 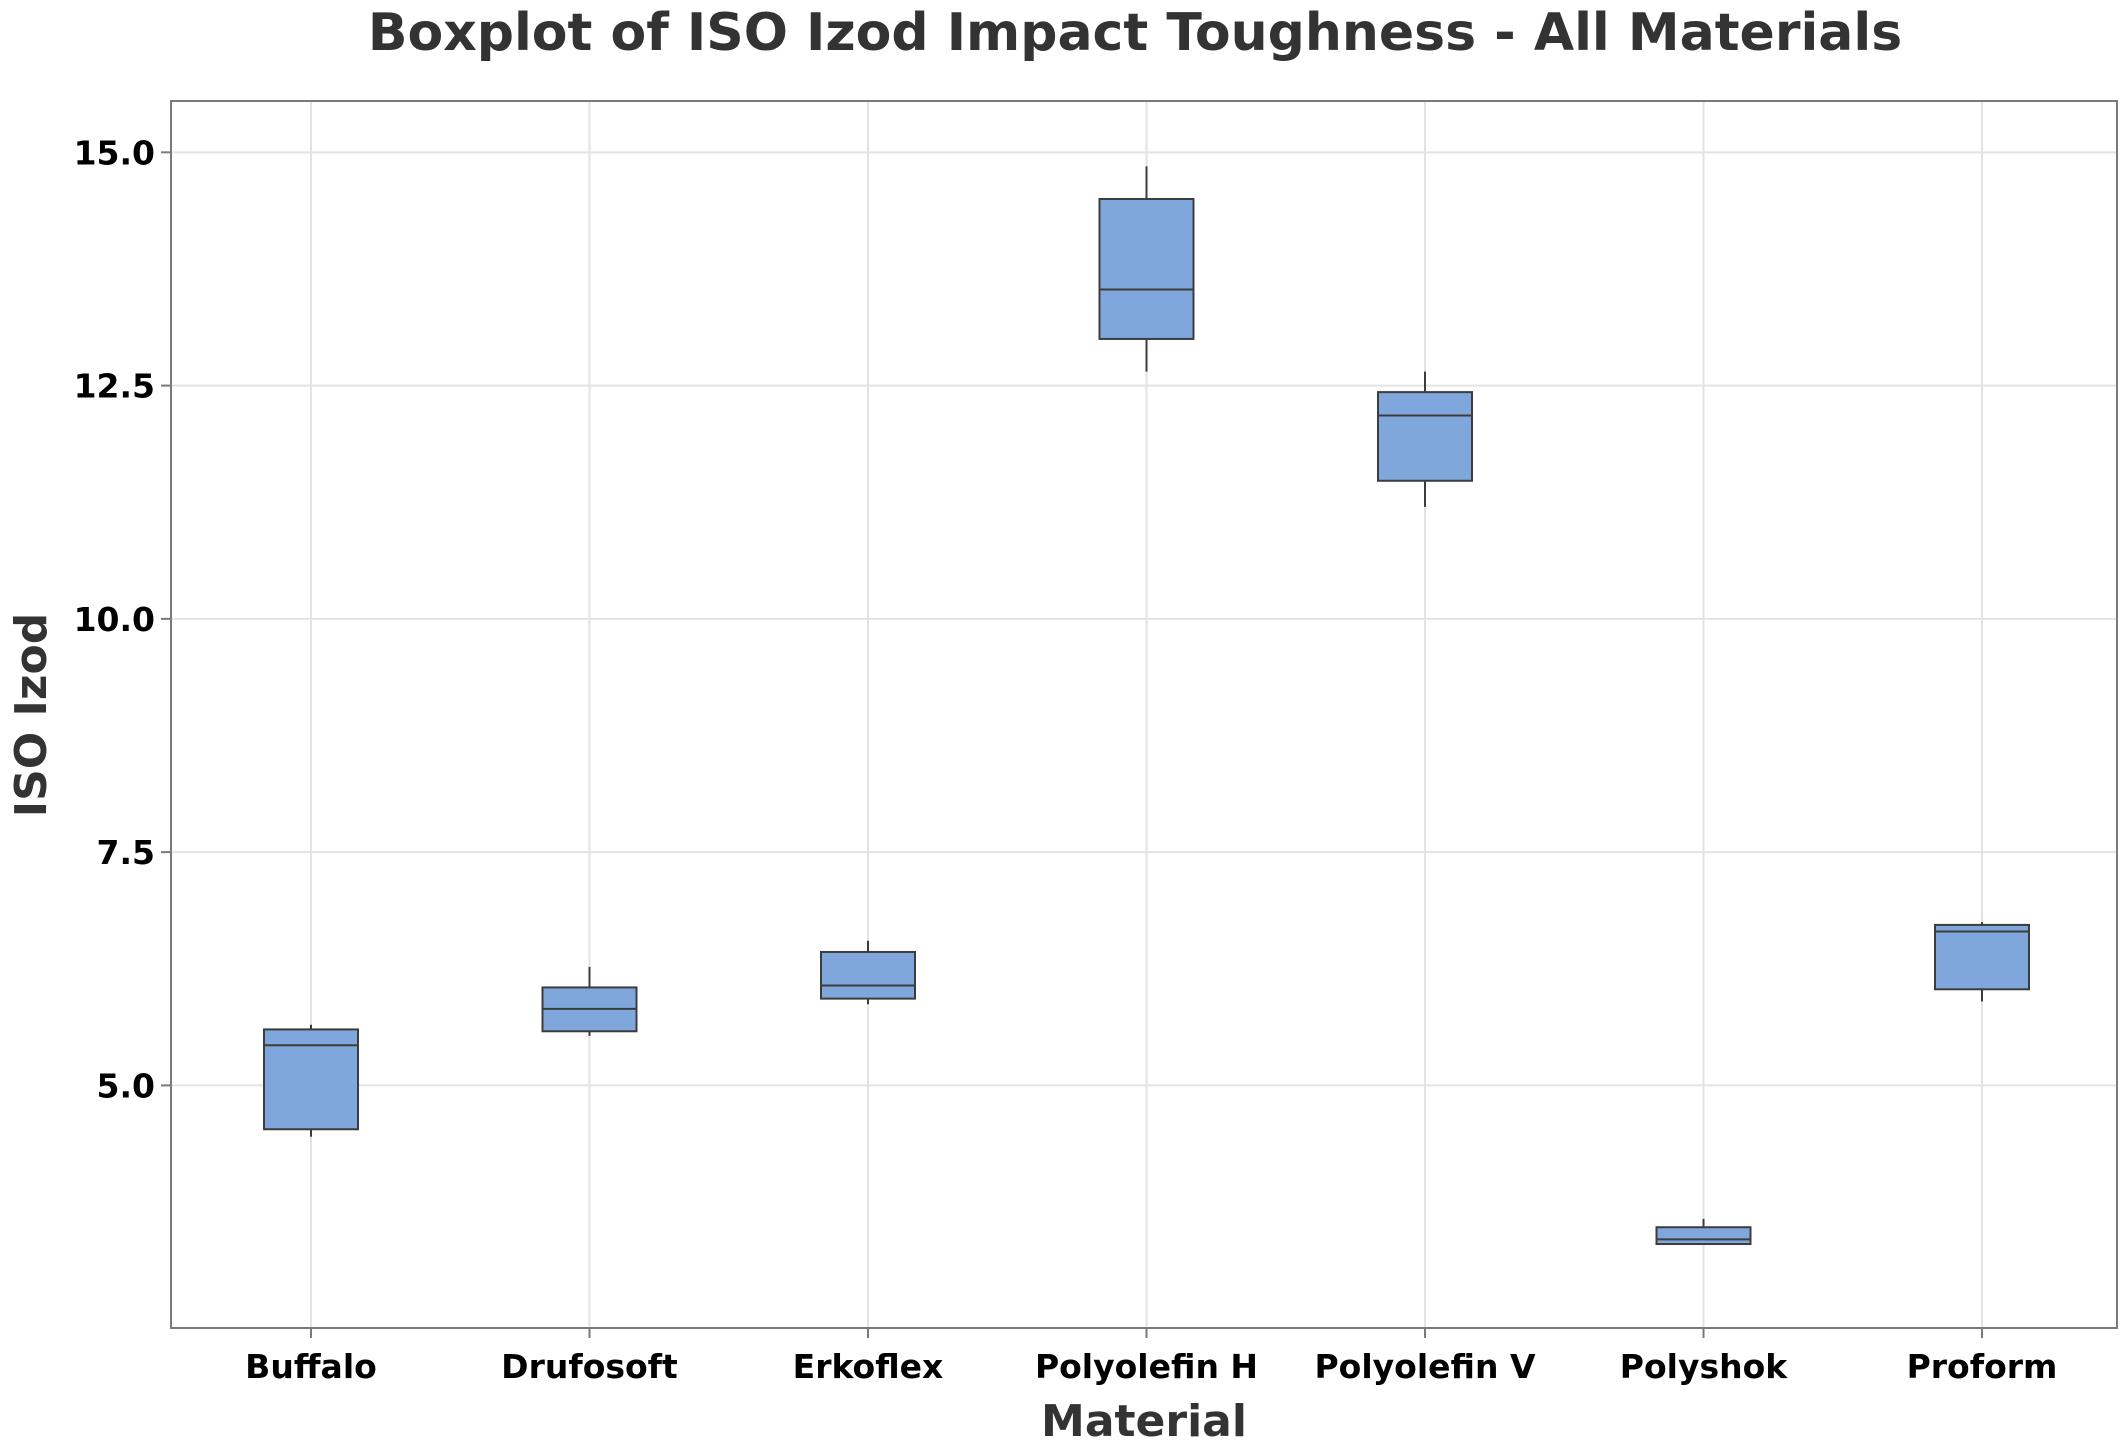 I want to click on box-polyolefin-h, so click(x=1146, y=269).